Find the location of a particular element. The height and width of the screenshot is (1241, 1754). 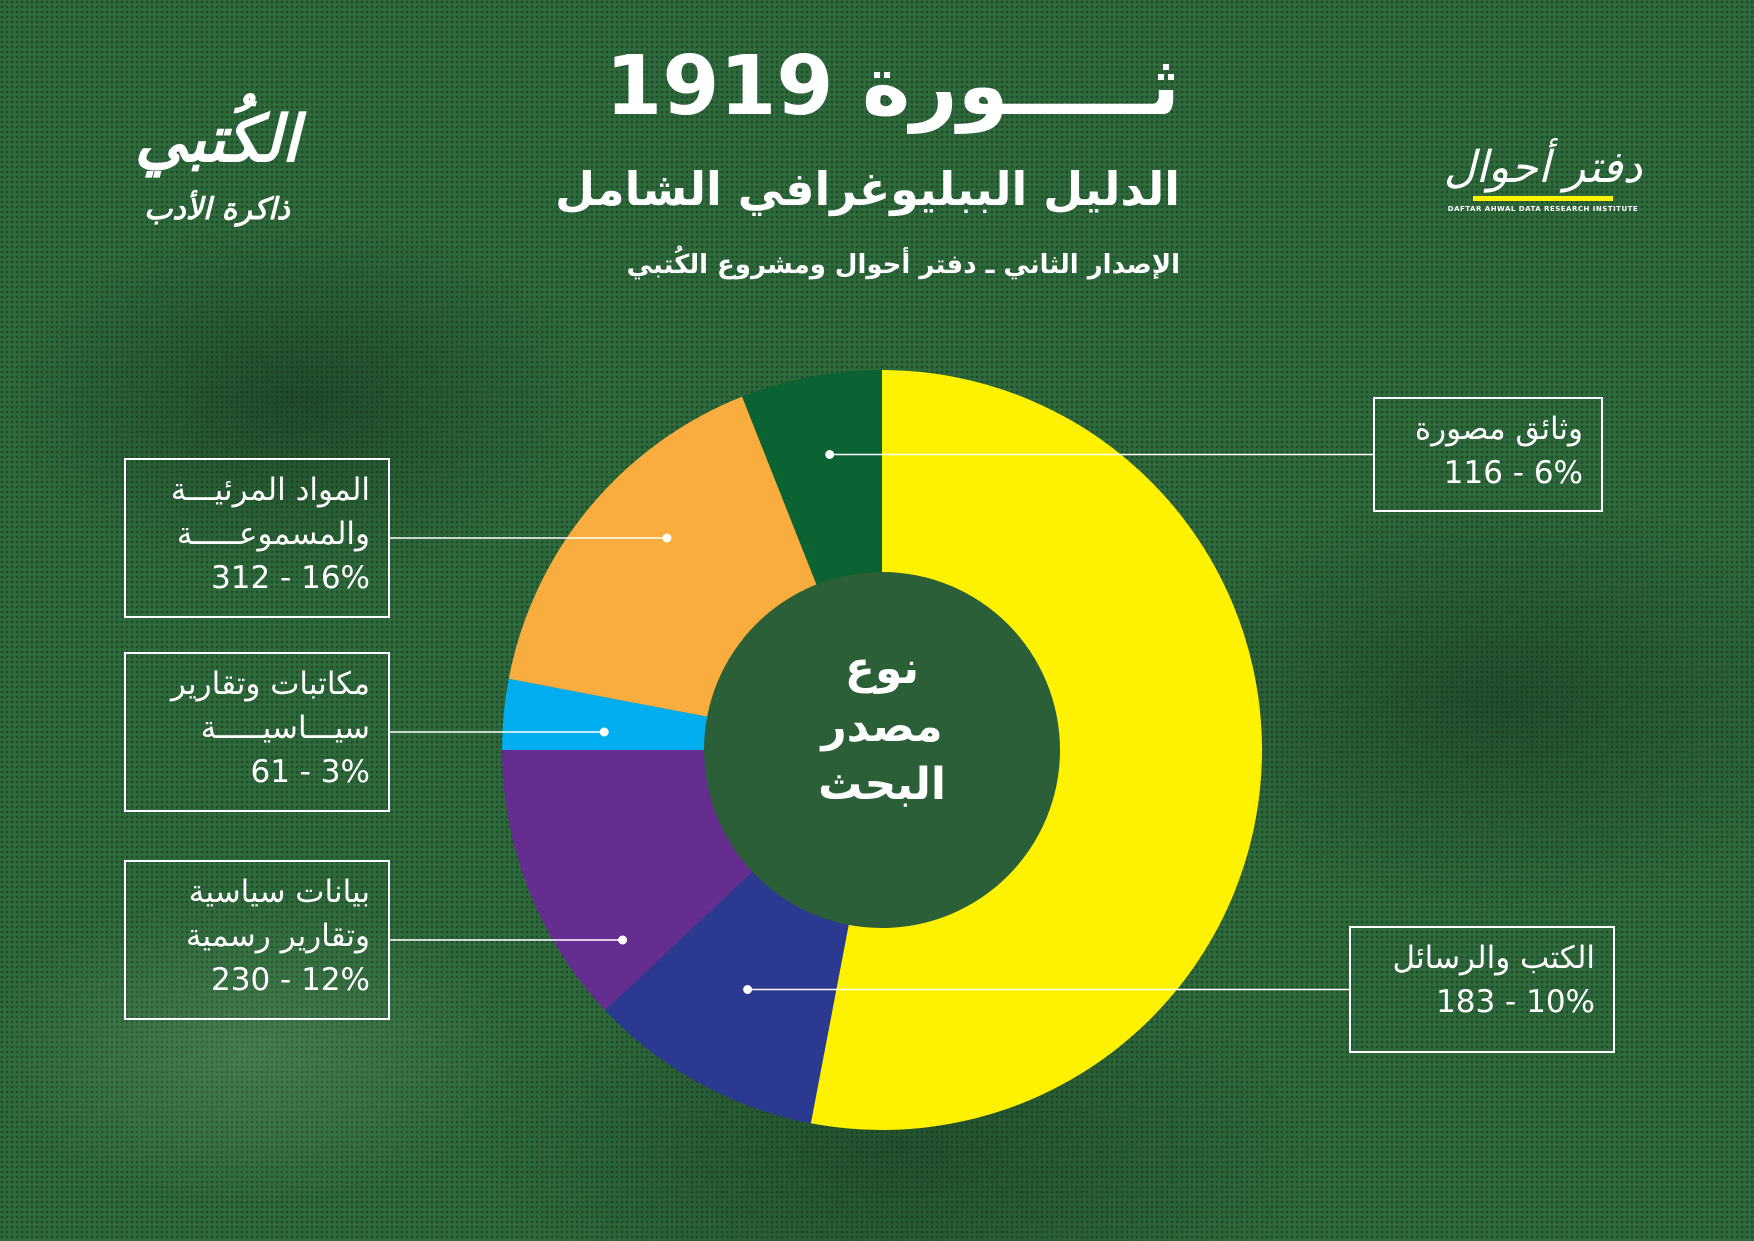

callout-visual-value: 312 - 16% is located at coordinates (290, 578).